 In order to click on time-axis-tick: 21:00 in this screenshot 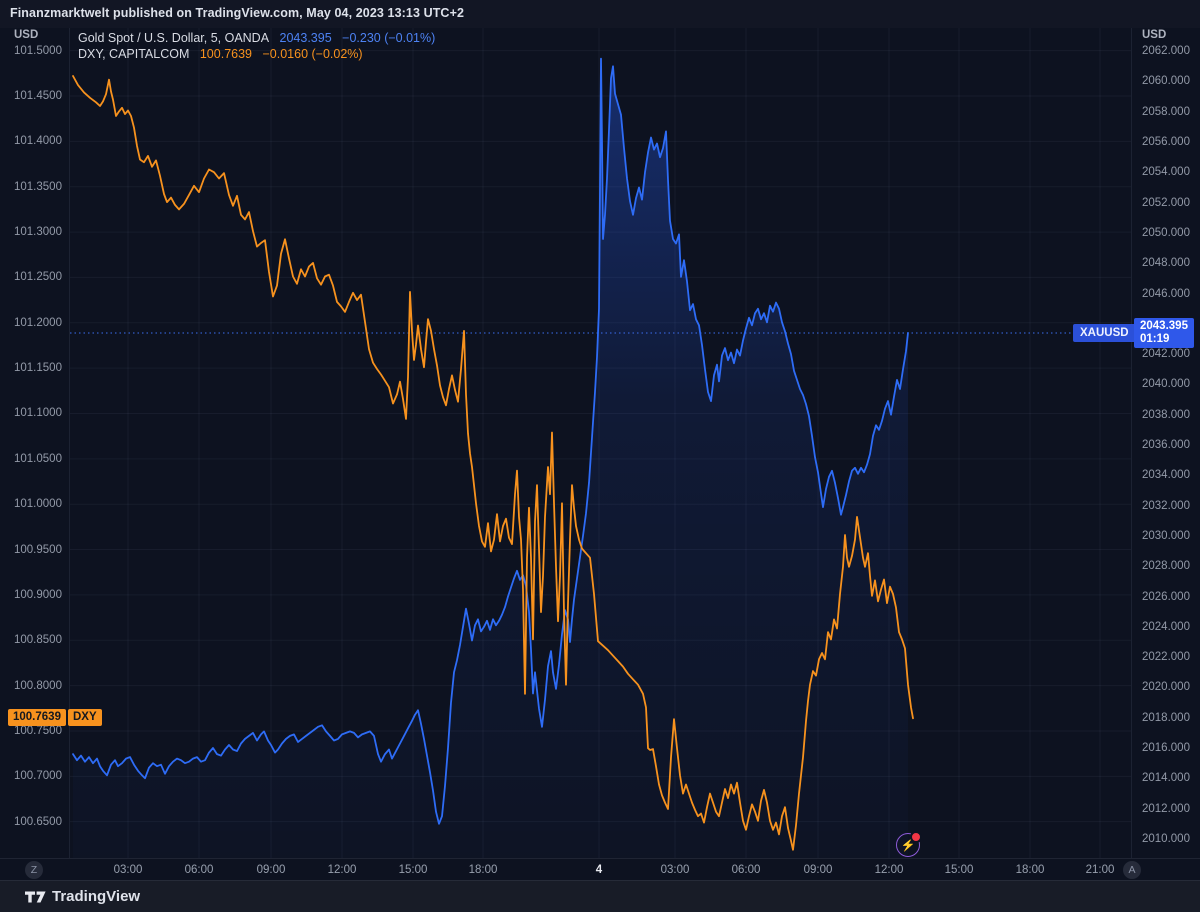, I will do `click(1100, 869)`.